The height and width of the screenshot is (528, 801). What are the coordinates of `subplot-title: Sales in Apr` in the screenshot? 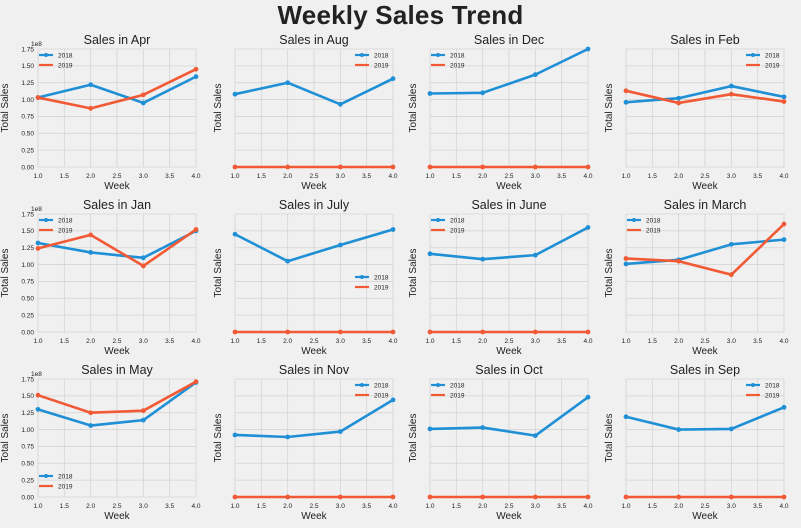 It's located at (117, 40).